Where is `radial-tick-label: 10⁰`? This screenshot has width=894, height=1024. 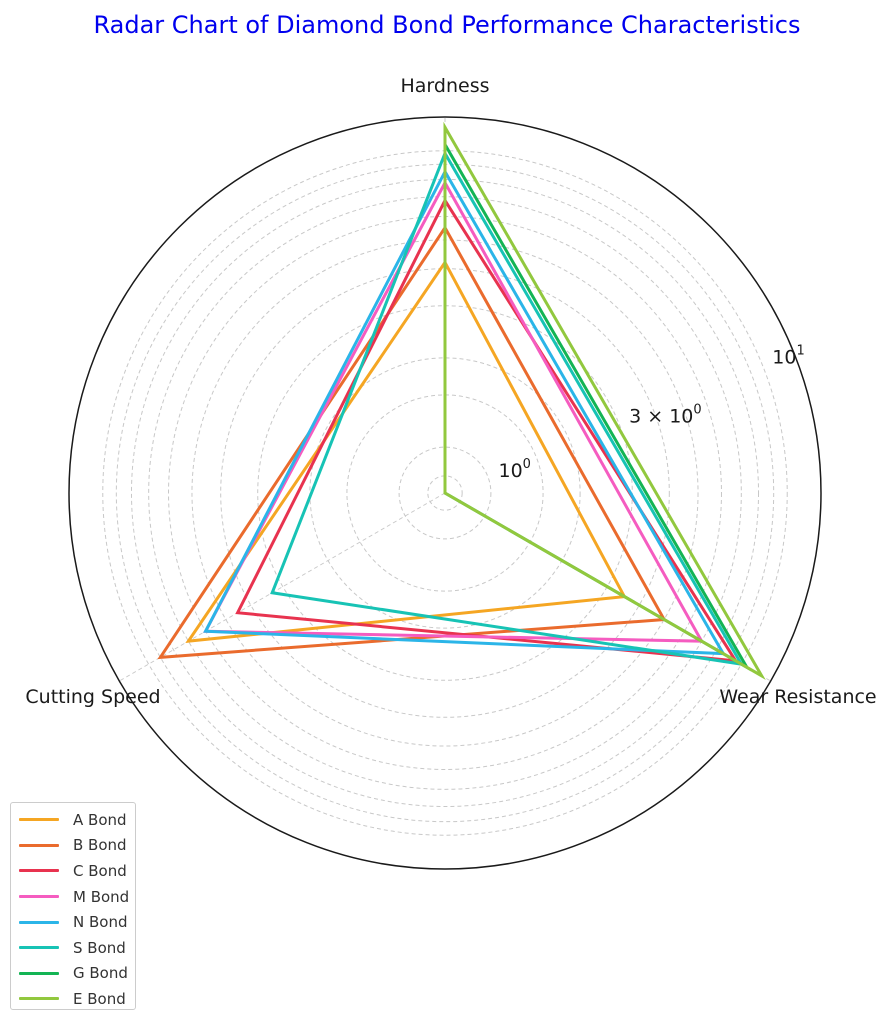 radial-tick-label: 10⁰ is located at coordinates (514, 469).